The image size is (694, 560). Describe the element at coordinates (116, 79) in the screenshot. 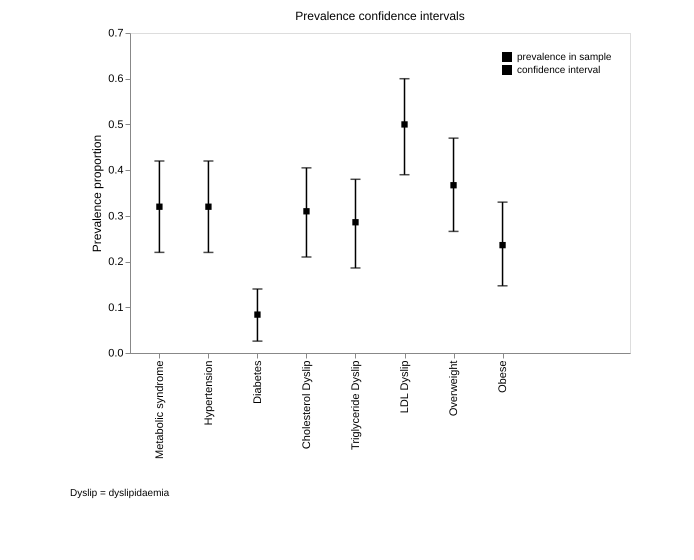

I see `y-tick-label: 0.6` at that location.